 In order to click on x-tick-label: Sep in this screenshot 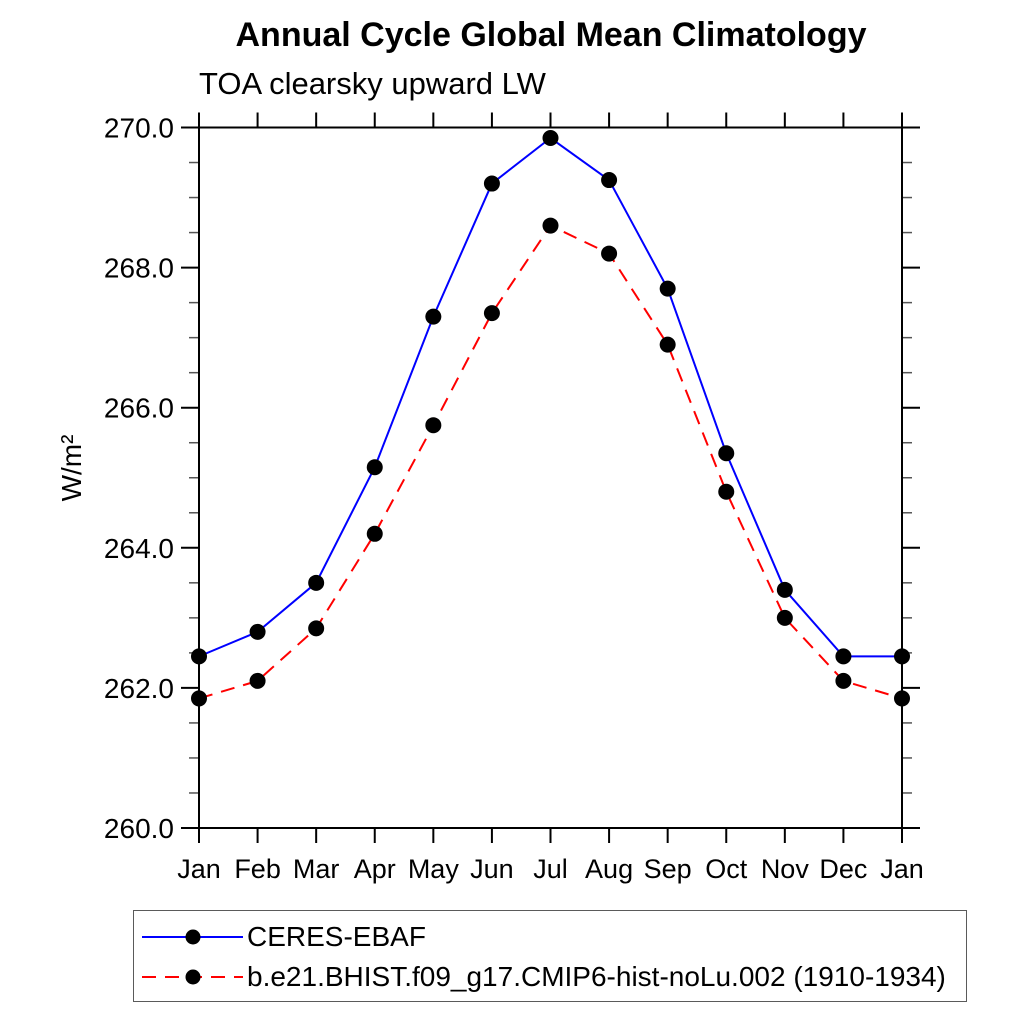, I will do `click(668, 869)`.